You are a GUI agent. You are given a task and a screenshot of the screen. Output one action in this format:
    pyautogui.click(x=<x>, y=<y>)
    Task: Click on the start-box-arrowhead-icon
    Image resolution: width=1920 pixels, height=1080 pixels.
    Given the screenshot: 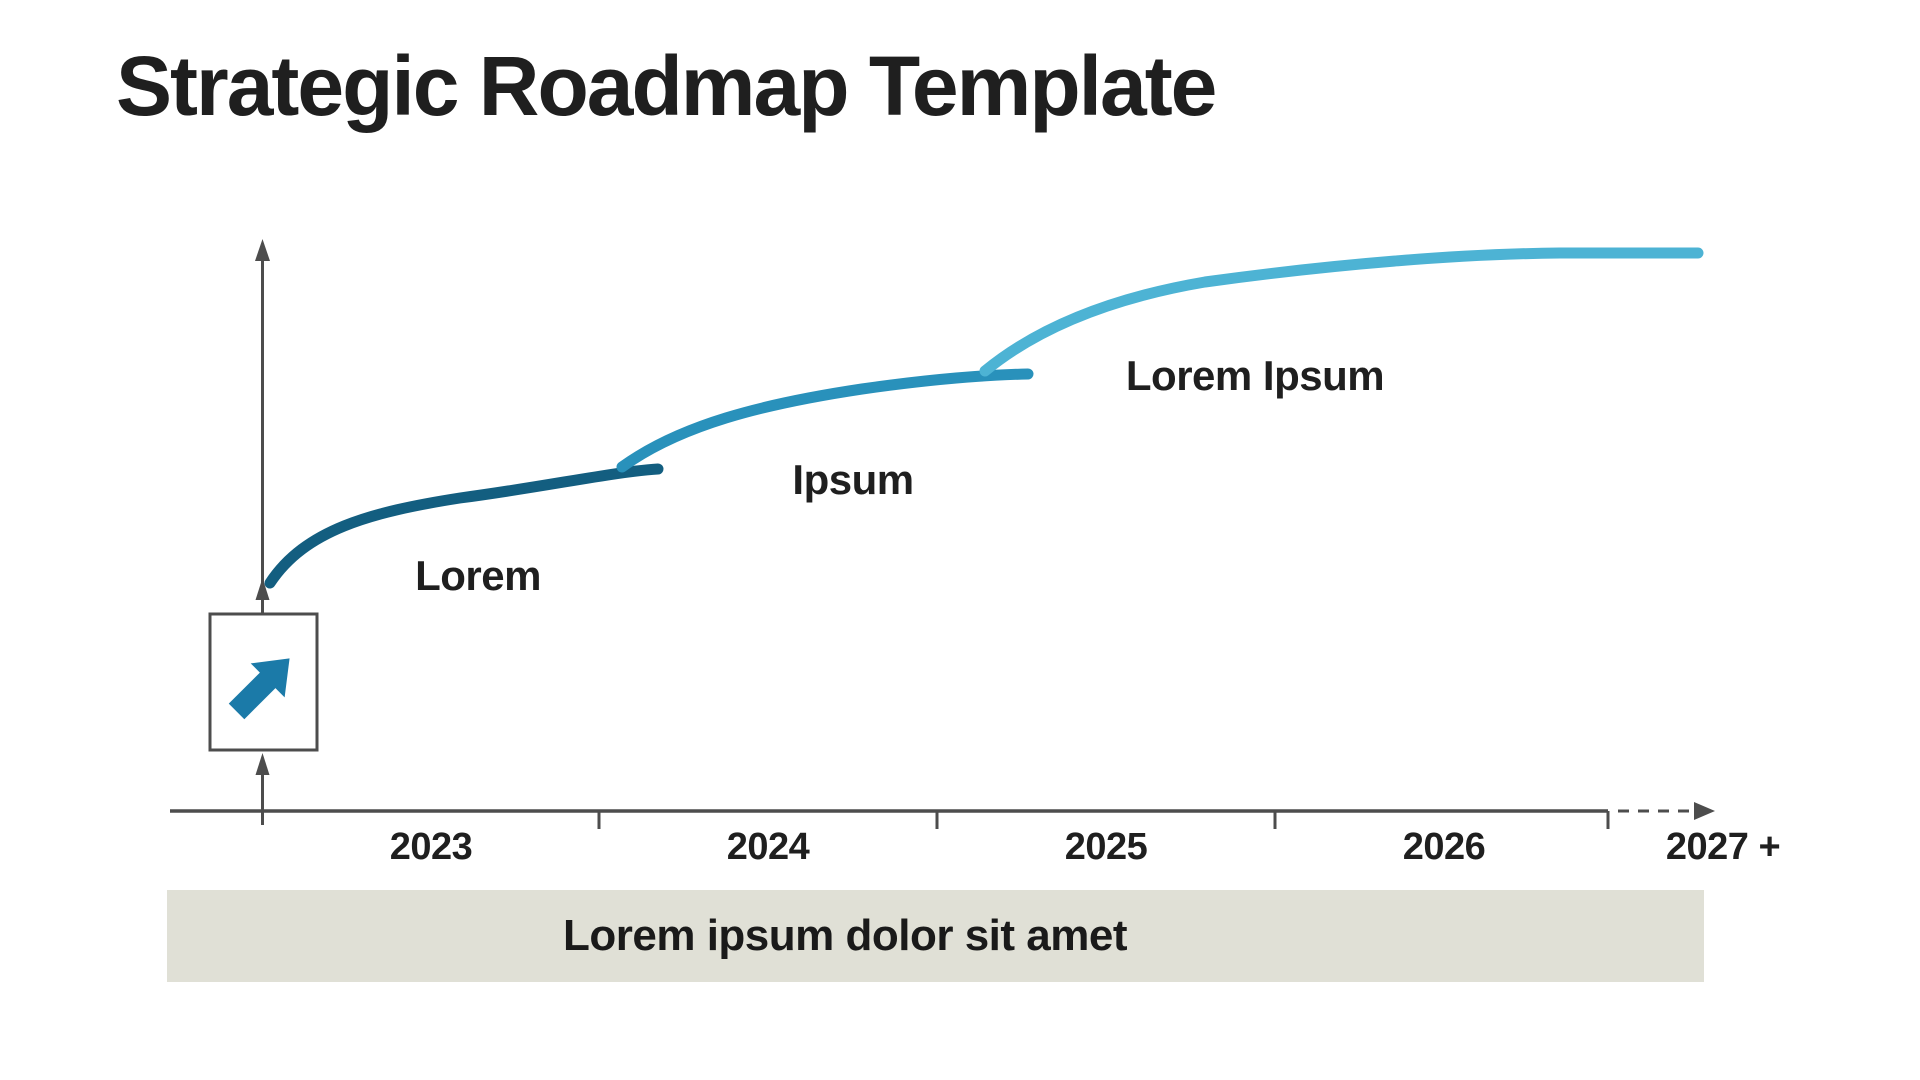 What is the action you would take?
    pyautogui.click(x=262, y=764)
    